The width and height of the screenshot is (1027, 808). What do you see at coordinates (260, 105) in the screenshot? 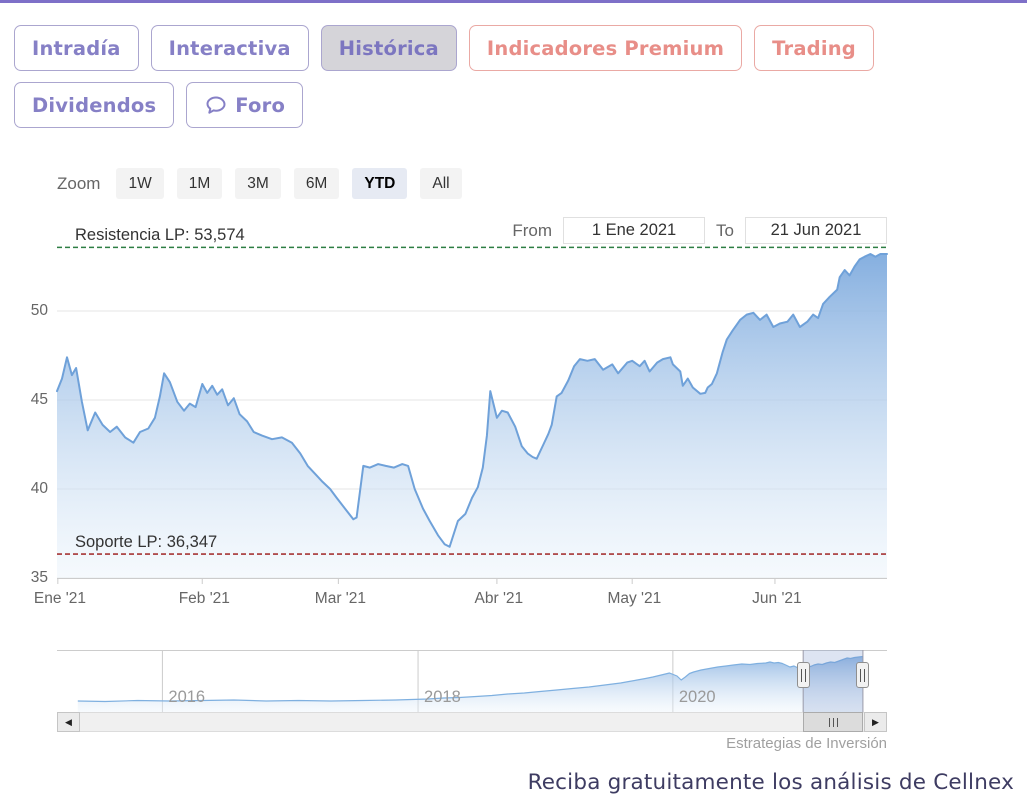
I see `tab-foro-label: Foro` at bounding box center [260, 105].